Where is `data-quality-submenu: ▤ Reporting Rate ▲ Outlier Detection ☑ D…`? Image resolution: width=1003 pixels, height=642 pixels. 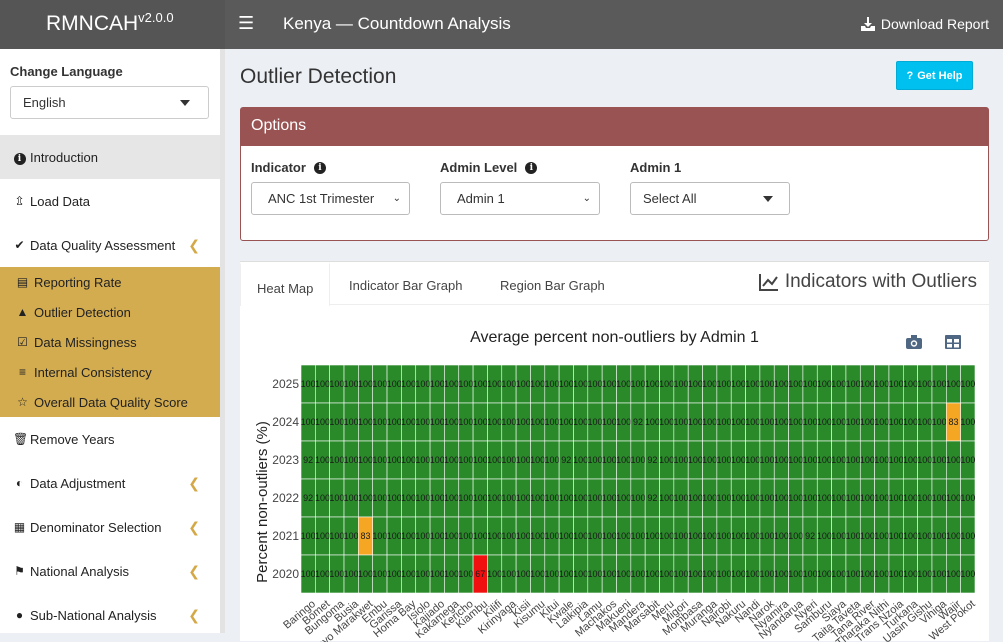
data-quality-submenu: ▤ Reporting Rate ▲ Outlier Detection ☑ D… is located at coordinates (110, 342).